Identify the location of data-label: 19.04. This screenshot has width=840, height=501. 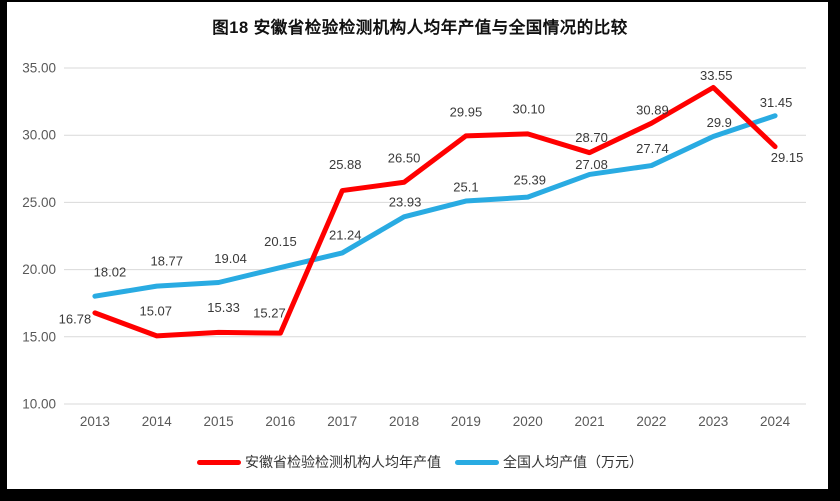
(230, 258).